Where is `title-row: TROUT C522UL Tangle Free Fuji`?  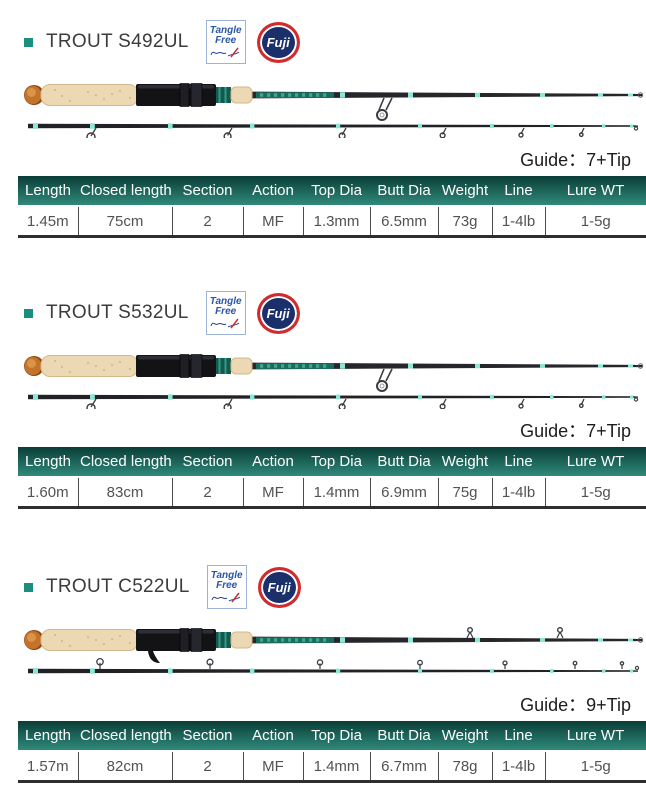 title-row: TROUT C522UL Tangle Free Fuji is located at coordinates (162, 587).